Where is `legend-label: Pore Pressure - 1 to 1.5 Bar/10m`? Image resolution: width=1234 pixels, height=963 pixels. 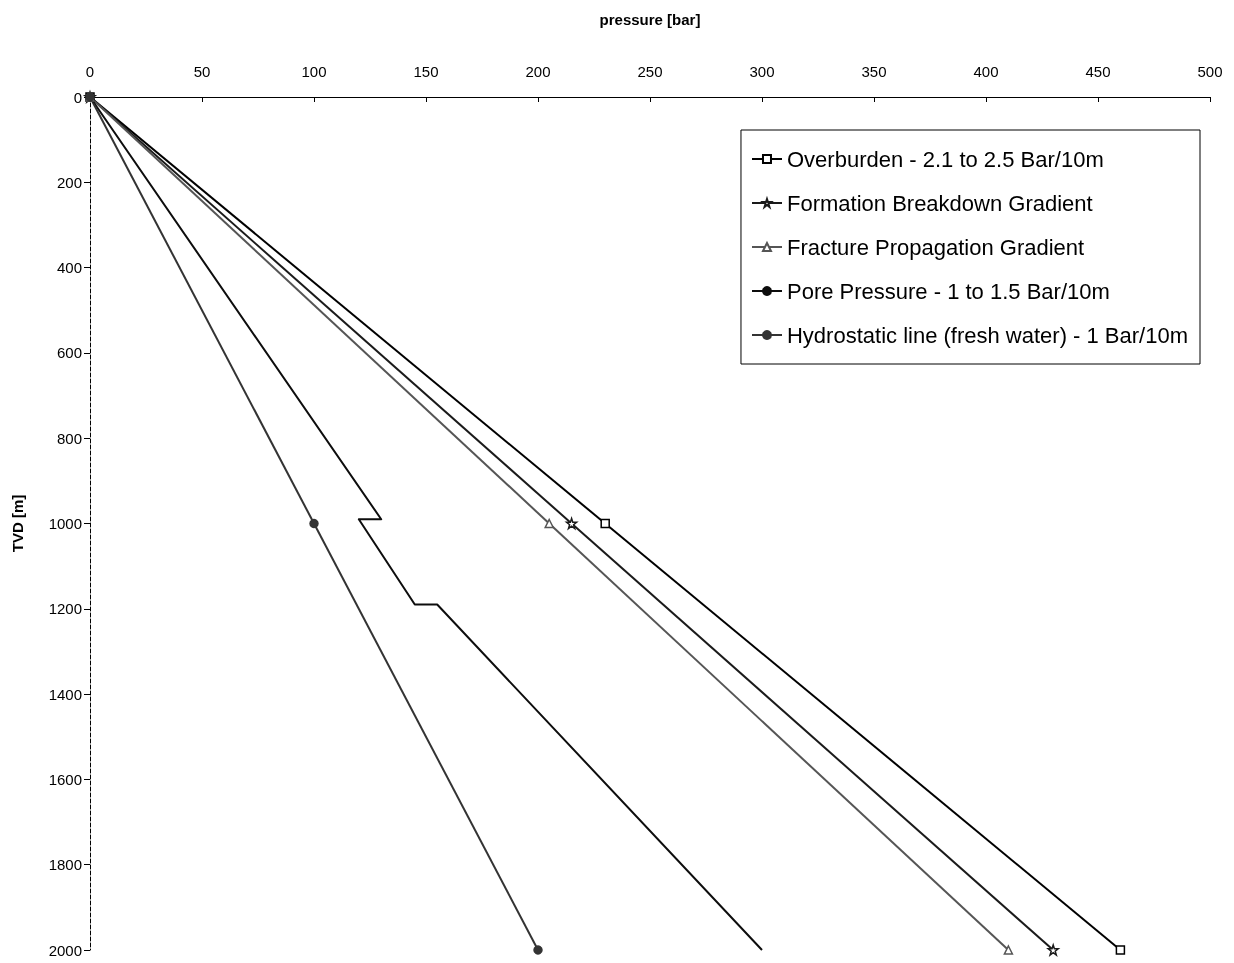 legend-label: Pore Pressure - 1 to 1.5 Bar/10m is located at coordinates (948, 291).